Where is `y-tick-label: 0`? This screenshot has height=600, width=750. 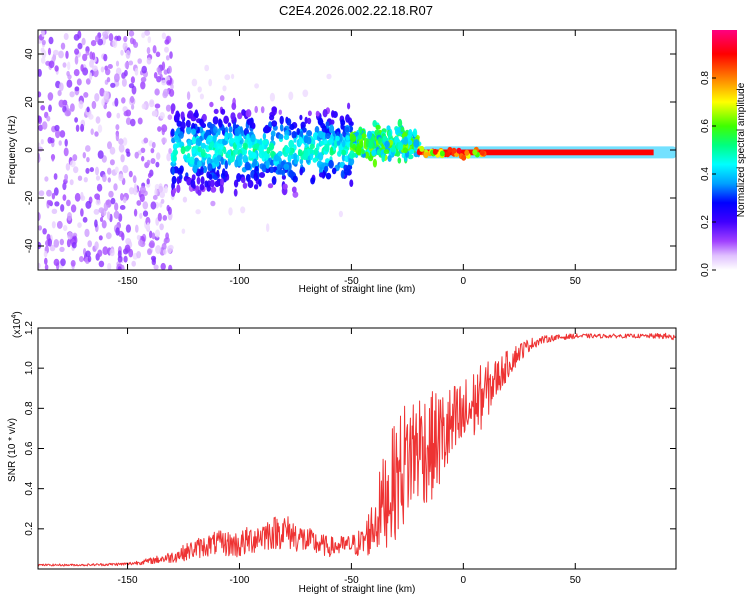 y-tick-label: 0 is located at coordinates (29, 150).